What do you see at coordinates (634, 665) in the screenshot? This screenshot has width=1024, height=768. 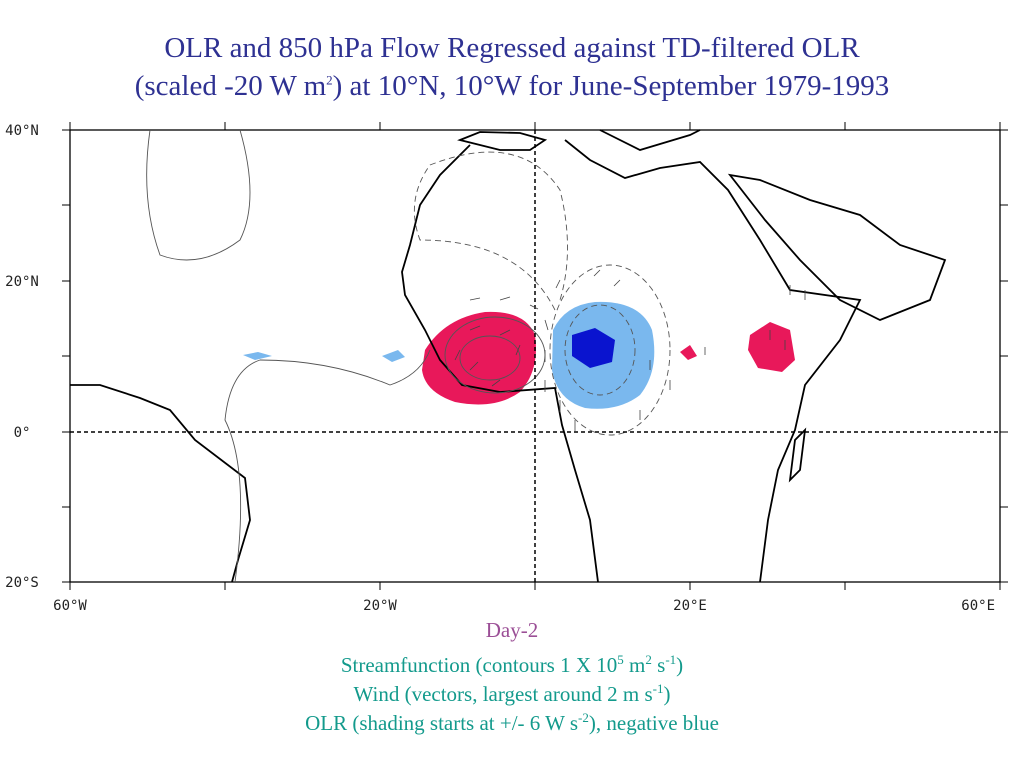 I see `text-segment: m` at bounding box center [634, 665].